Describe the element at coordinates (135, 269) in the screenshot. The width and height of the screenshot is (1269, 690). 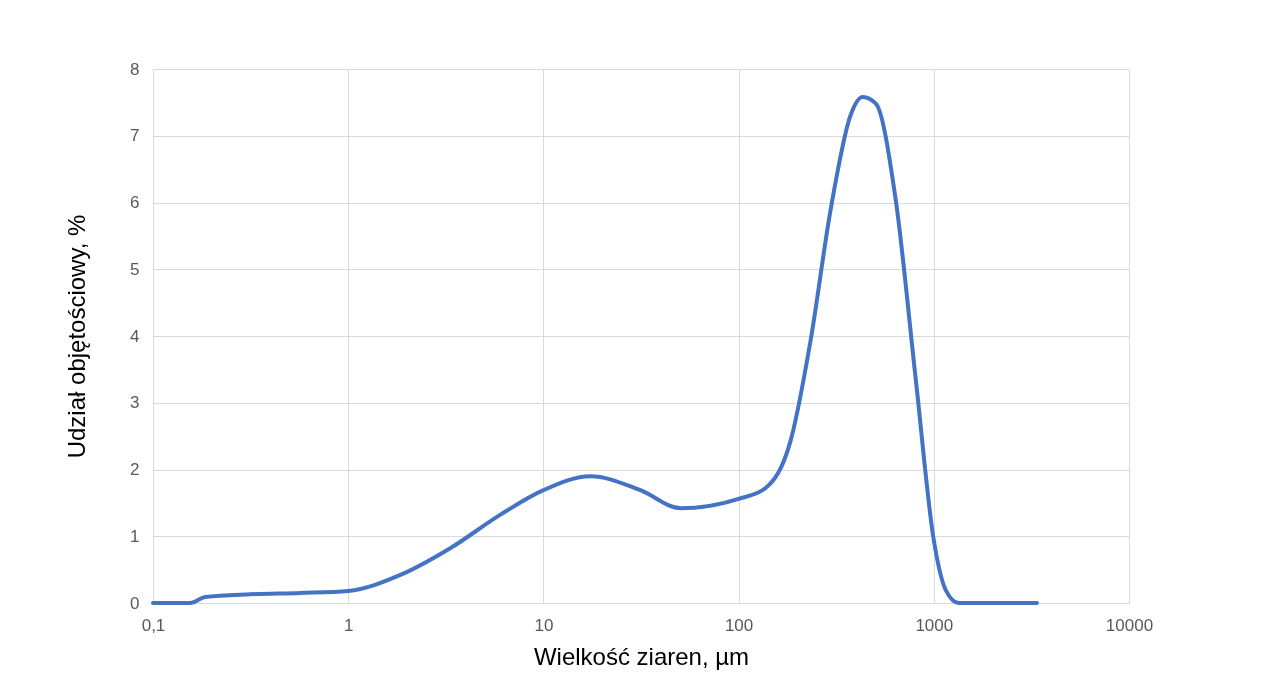
I see `y-tick-label: 5` at that location.